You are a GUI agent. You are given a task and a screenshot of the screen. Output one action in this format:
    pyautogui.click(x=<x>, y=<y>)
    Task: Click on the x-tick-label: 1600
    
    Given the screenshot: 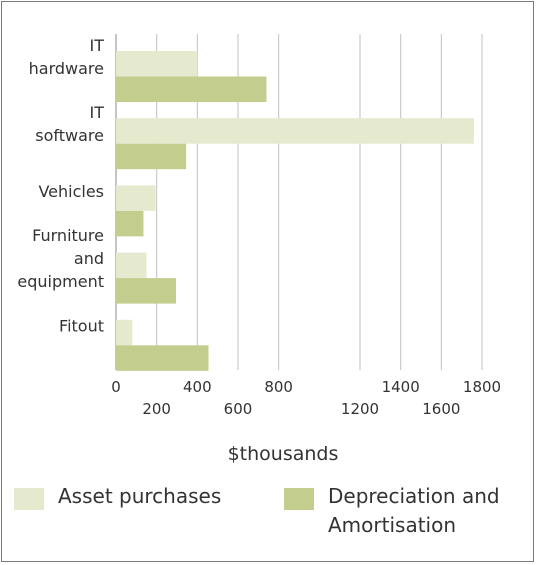 What is the action you would take?
    pyautogui.click(x=441, y=409)
    